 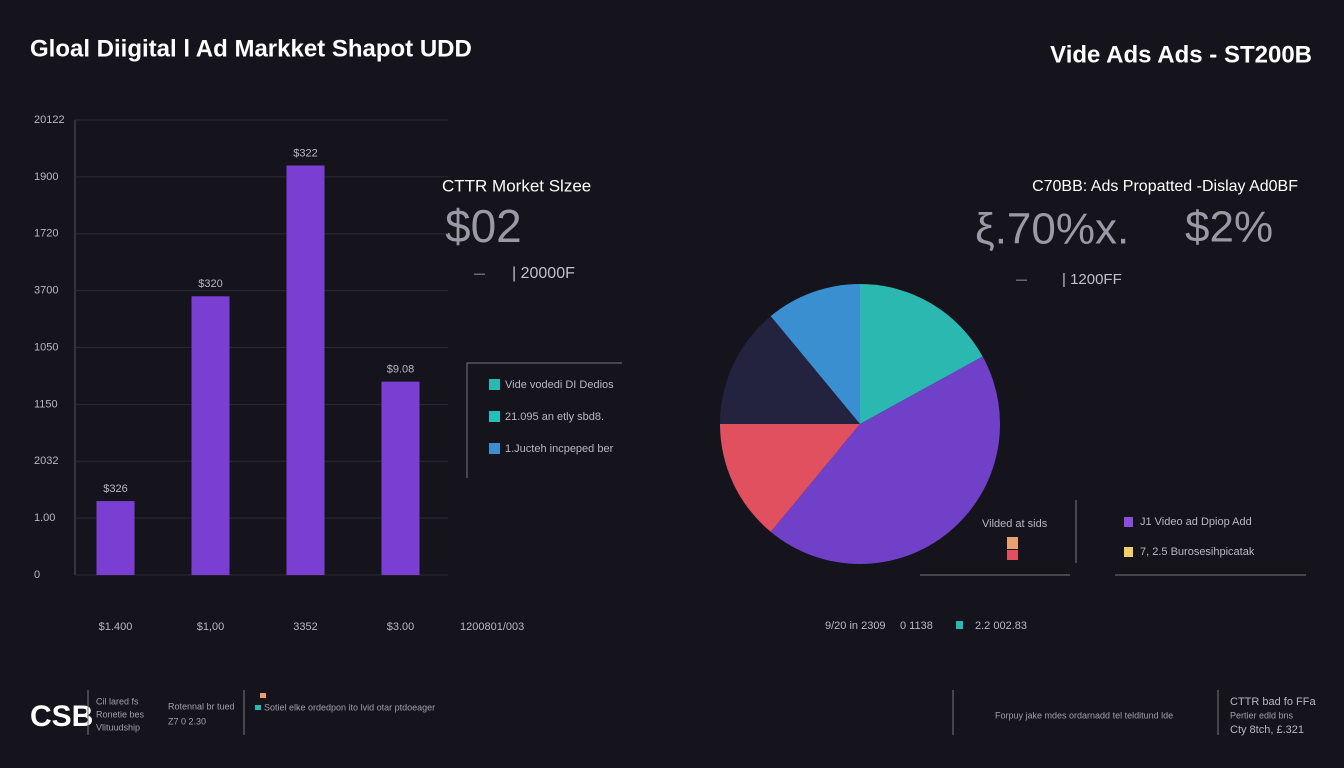 I want to click on x-tick-label: 3352, so click(x=305, y=627).